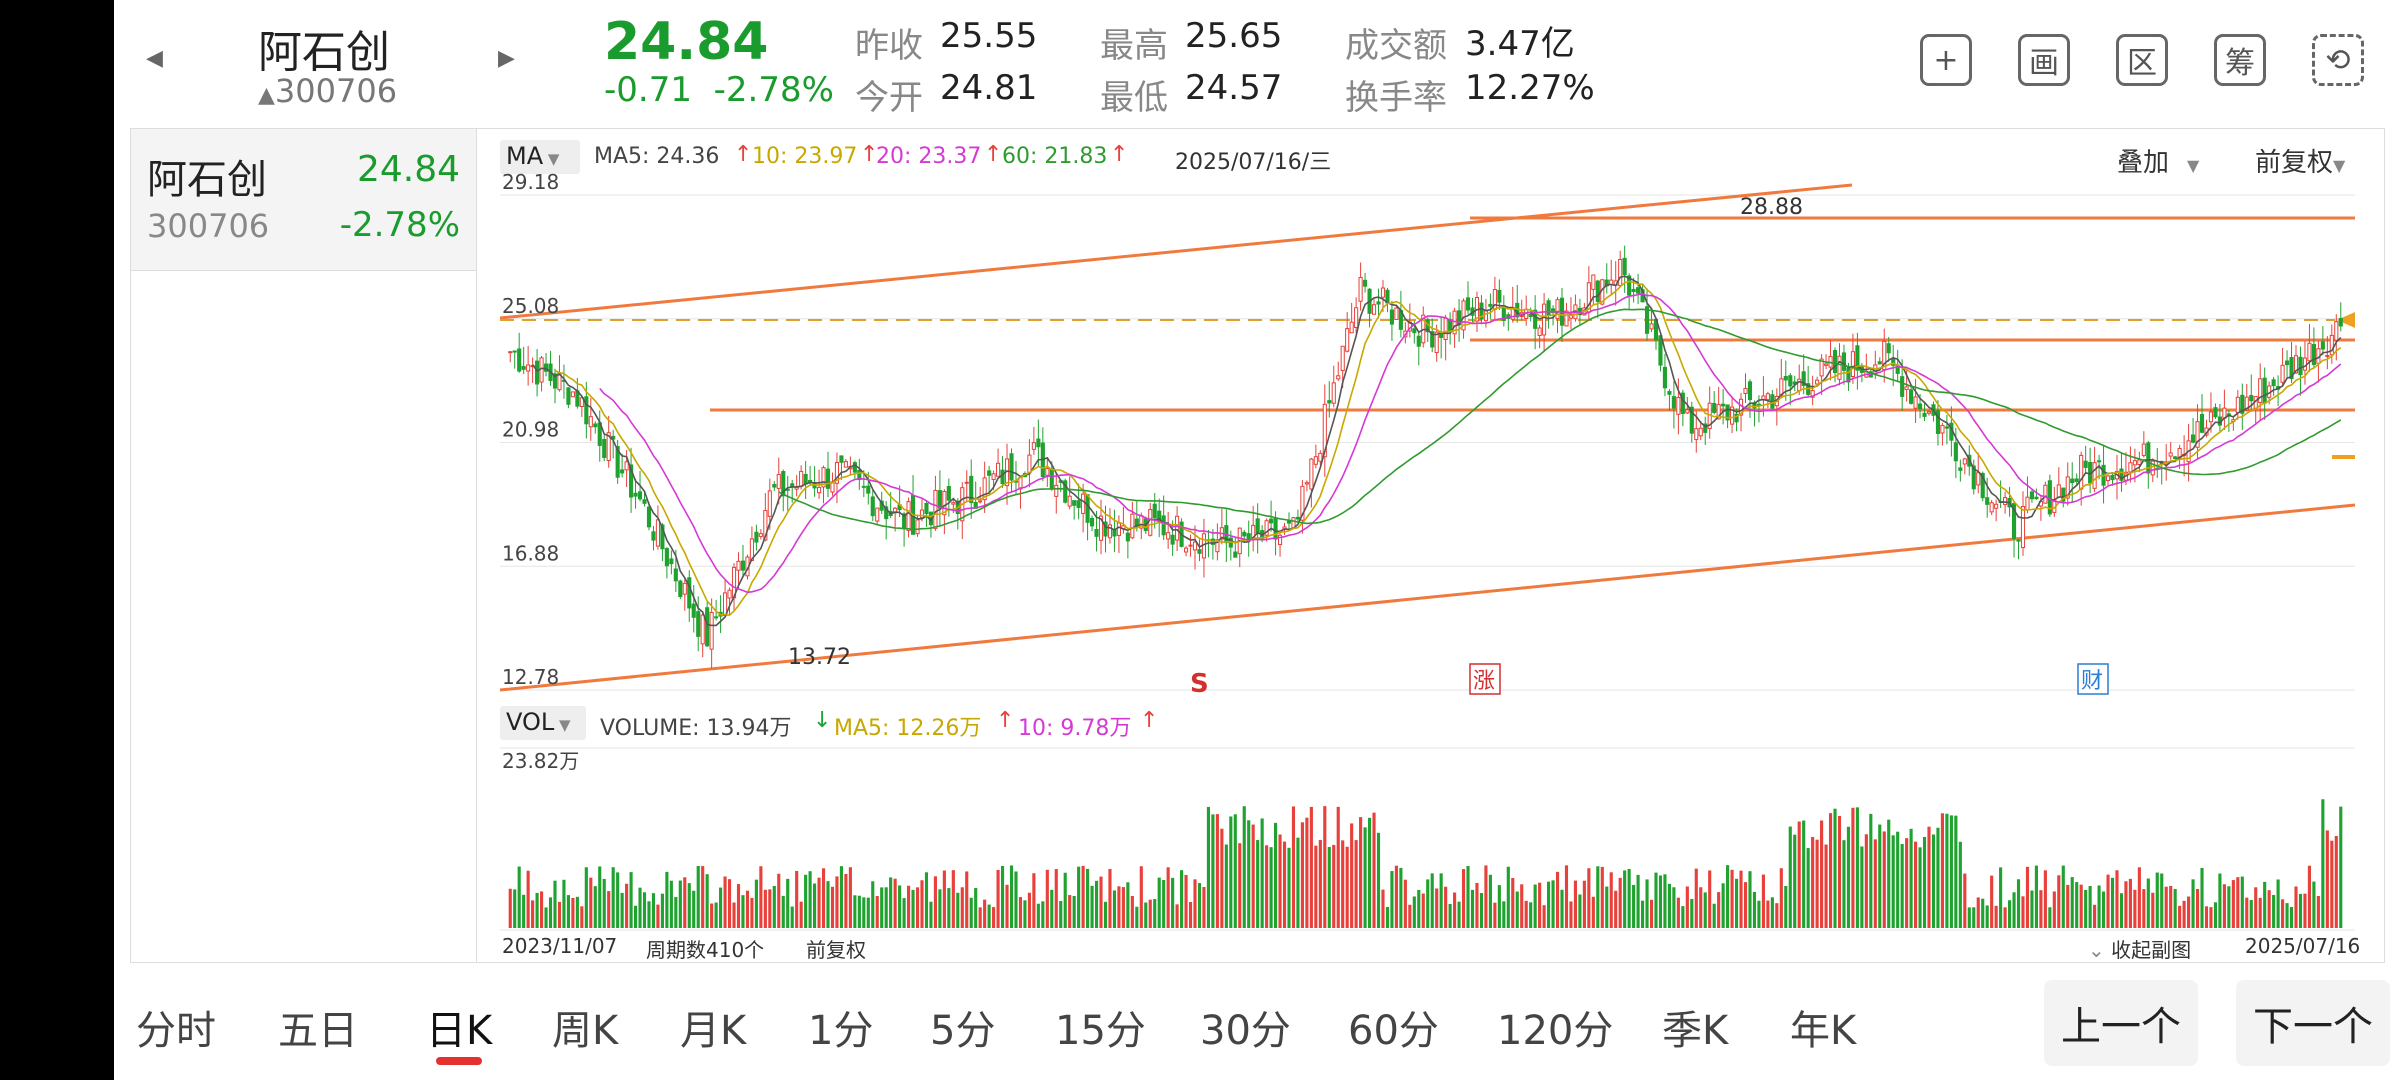  What do you see at coordinates (318, 1031) in the screenshot?
I see `tab-1: 五日` at bounding box center [318, 1031].